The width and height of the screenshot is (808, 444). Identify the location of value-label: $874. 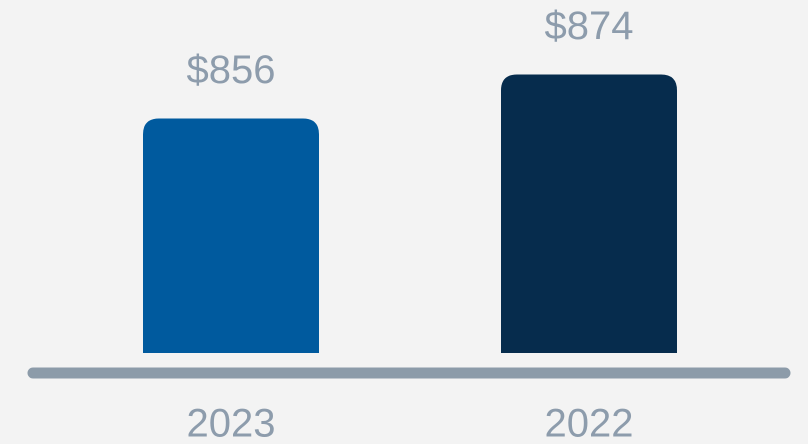
(589, 26).